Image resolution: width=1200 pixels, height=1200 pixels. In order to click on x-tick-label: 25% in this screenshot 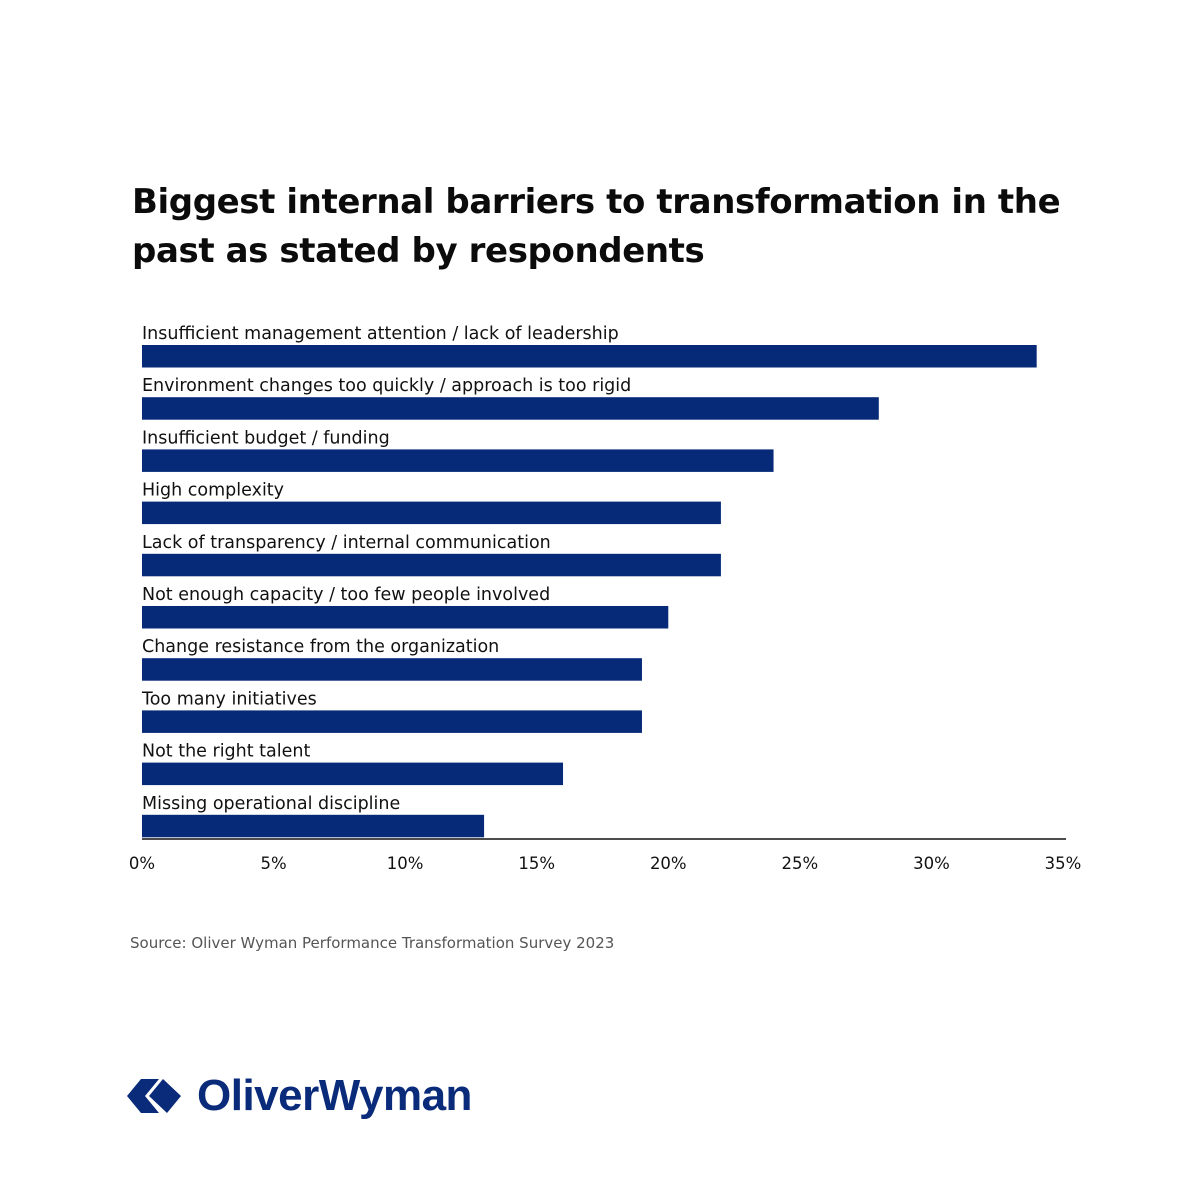, I will do `click(800, 863)`.